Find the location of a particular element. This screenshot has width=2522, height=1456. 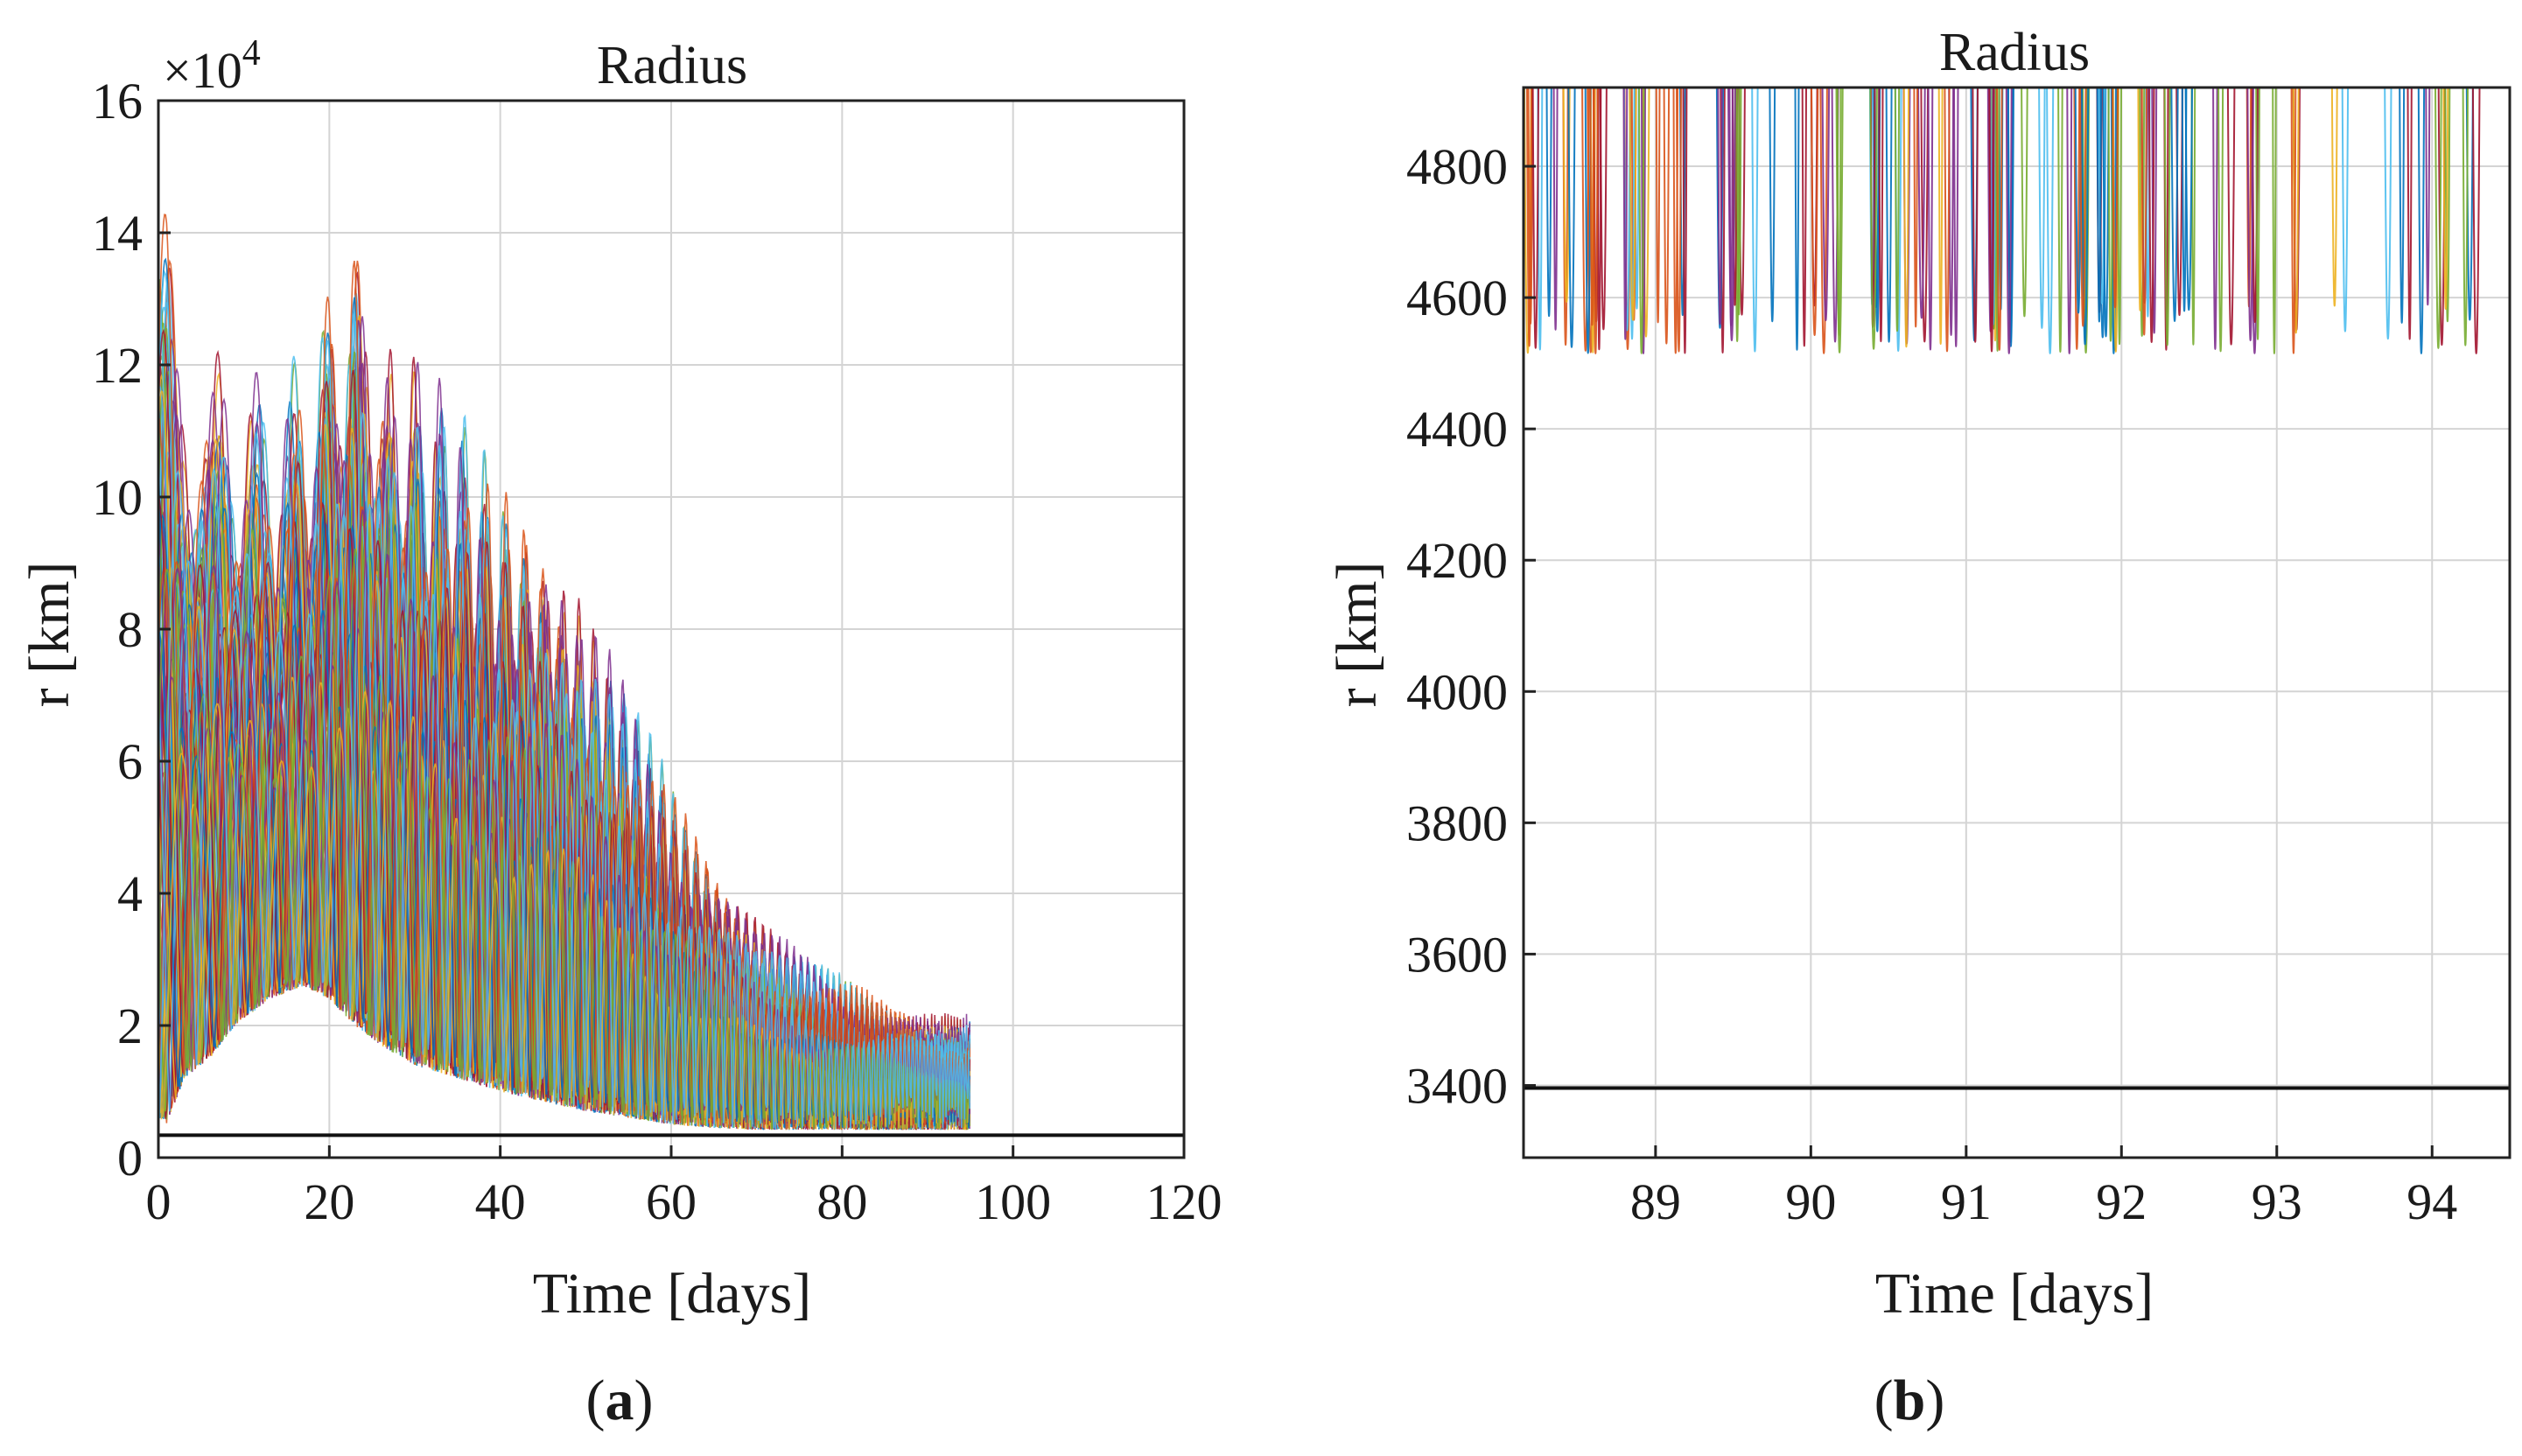

panel-b-y-tick-label: 4400 is located at coordinates (1457, 429).